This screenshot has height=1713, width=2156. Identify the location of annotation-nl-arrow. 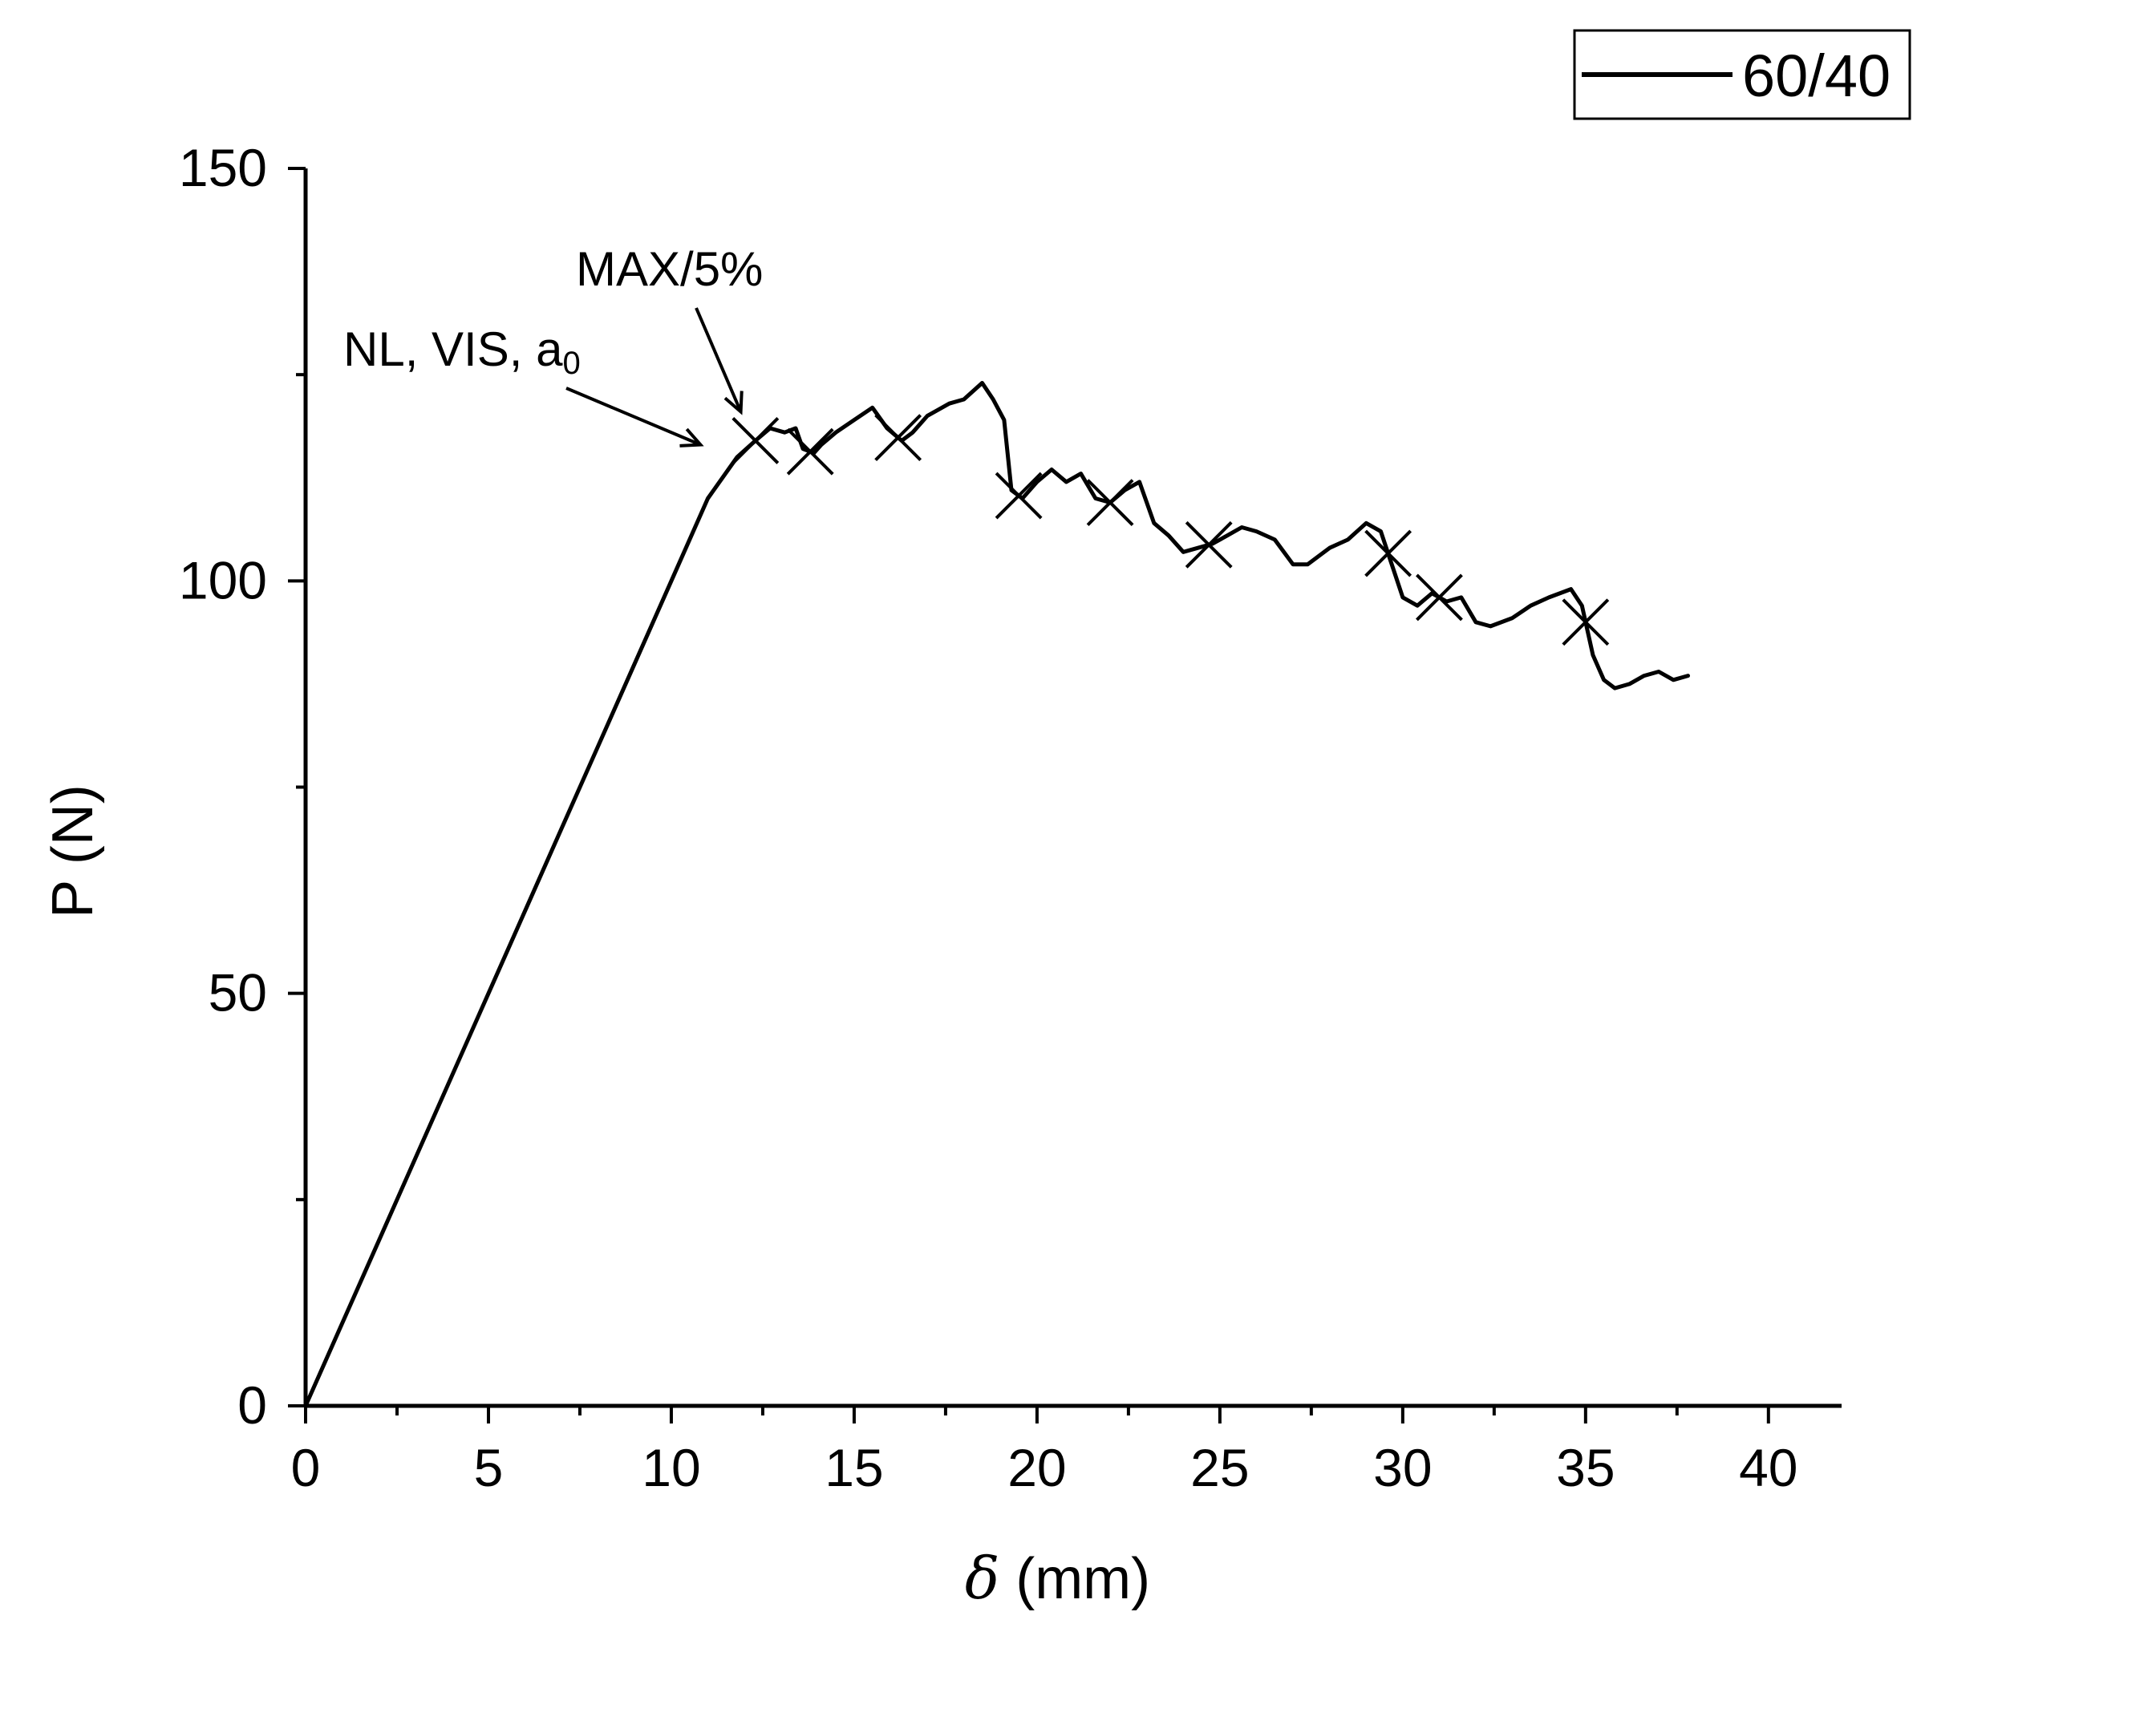
(633, 417).